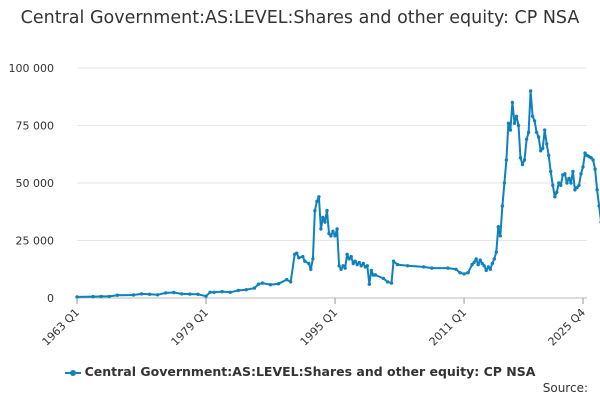  Describe the element at coordinates (448, 327) in the screenshot. I see `x-tick-label: 2011 Q1` at that location.